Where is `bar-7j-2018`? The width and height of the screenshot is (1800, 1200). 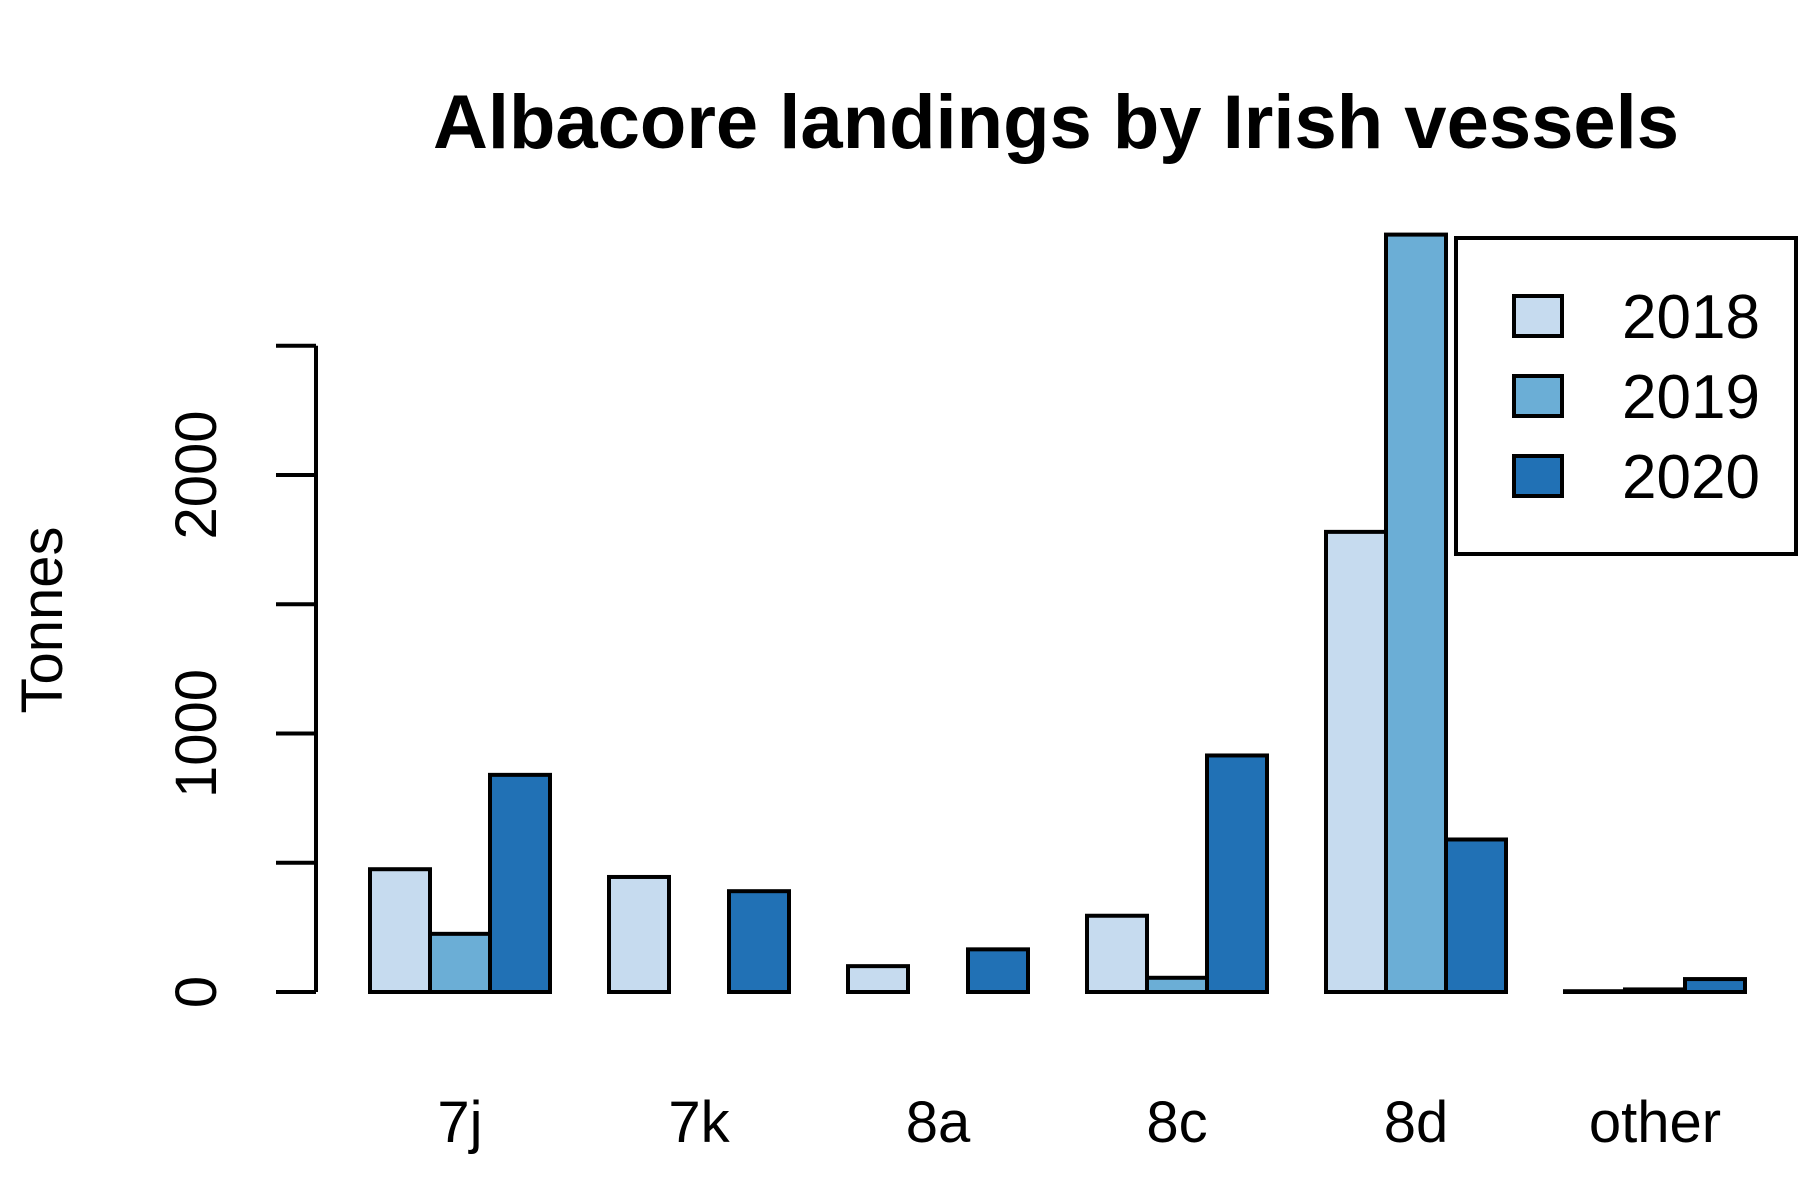
bar-7j-2018 is located at coordinates (400, 931).